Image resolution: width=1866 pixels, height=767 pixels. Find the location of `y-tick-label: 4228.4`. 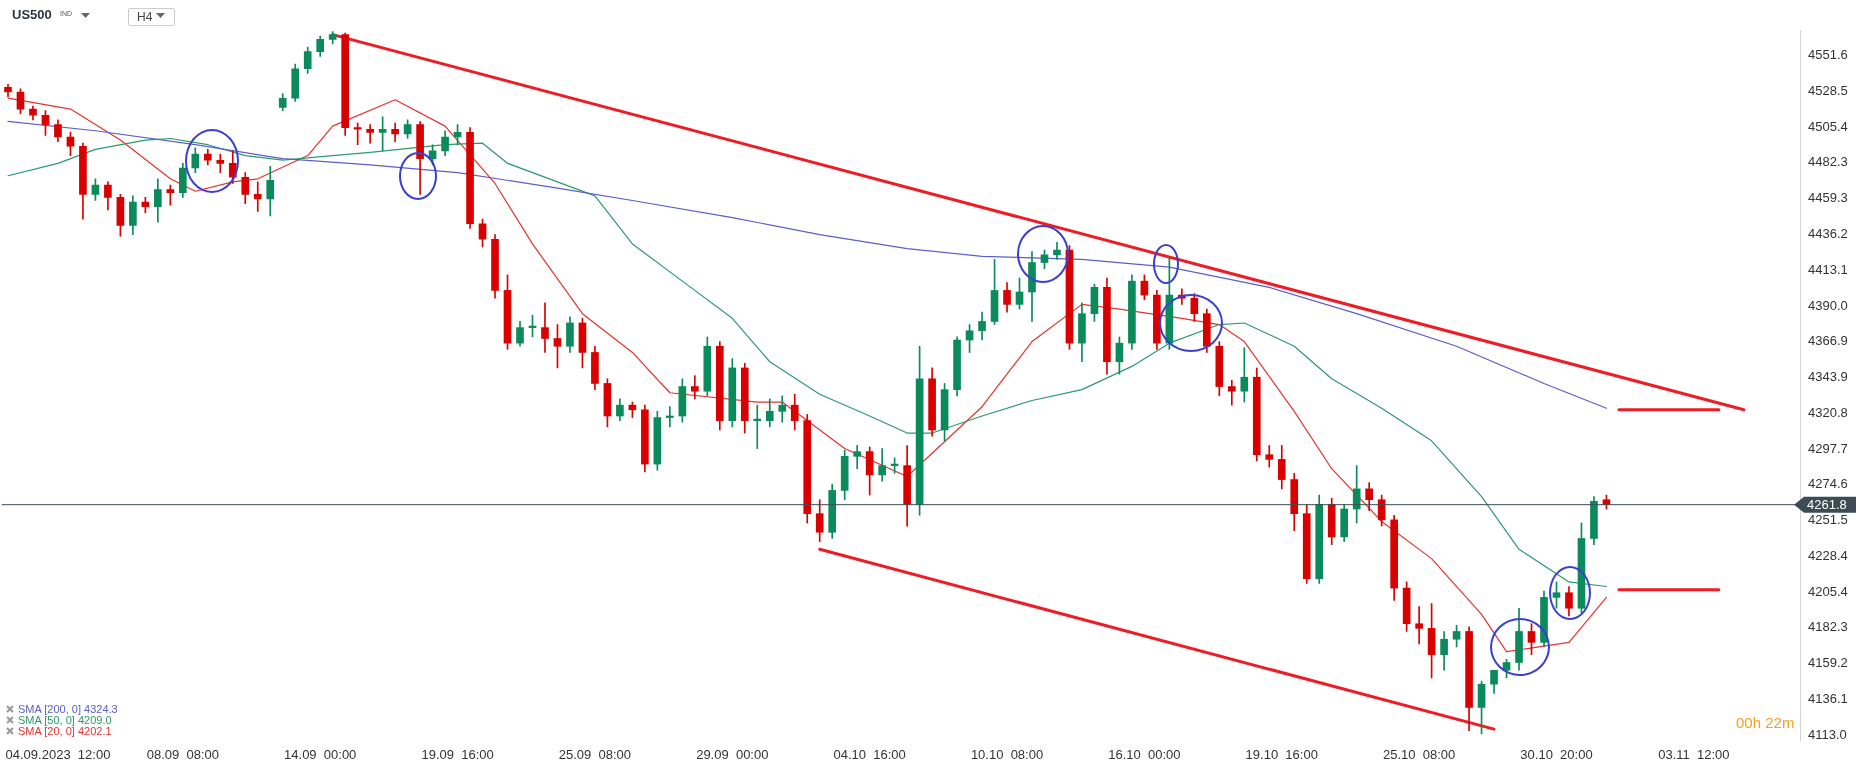

y-tick-label: 4228.4 is located at coordinates (1828, 556).